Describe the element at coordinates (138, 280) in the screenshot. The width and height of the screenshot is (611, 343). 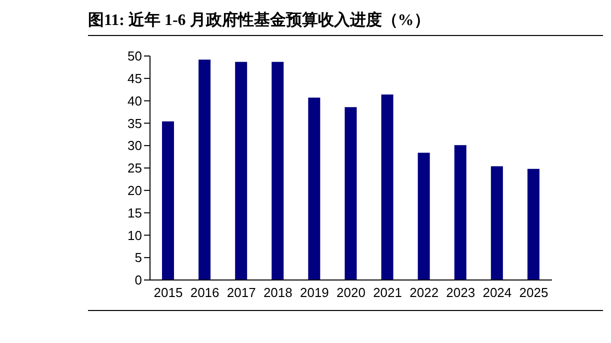
I see `y-tick-label: 0` at that location.